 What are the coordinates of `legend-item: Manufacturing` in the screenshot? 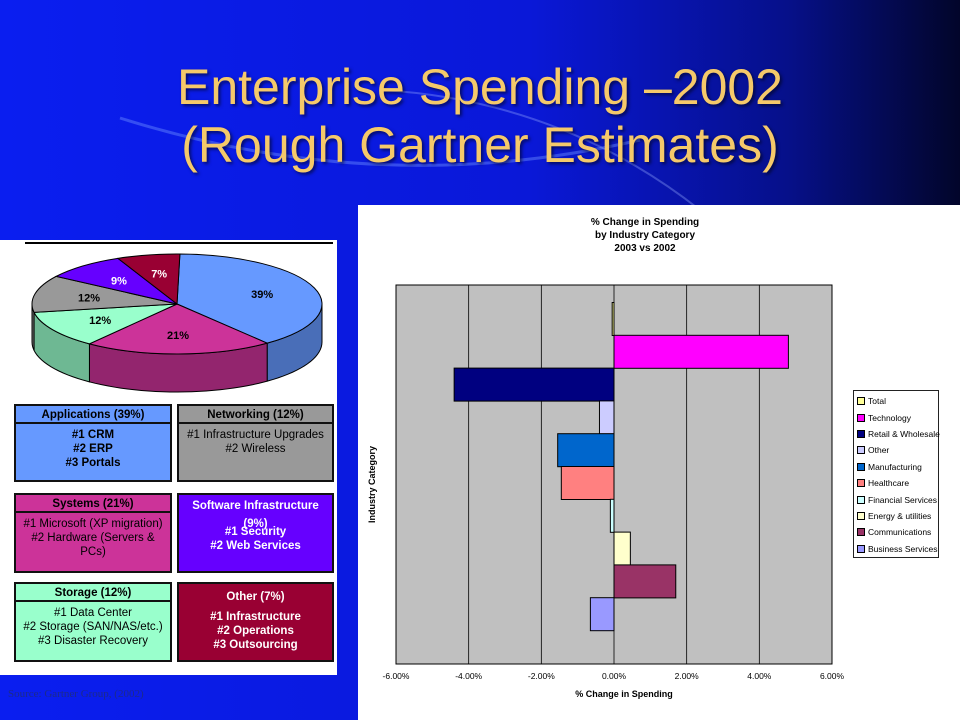 It's located at (897, 467).